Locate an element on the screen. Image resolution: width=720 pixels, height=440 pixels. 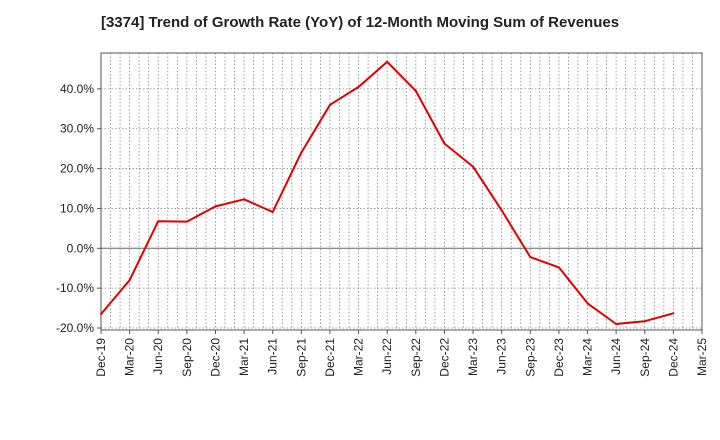
x-tick-label: Mar-24 is located at coordinates (588, 357).